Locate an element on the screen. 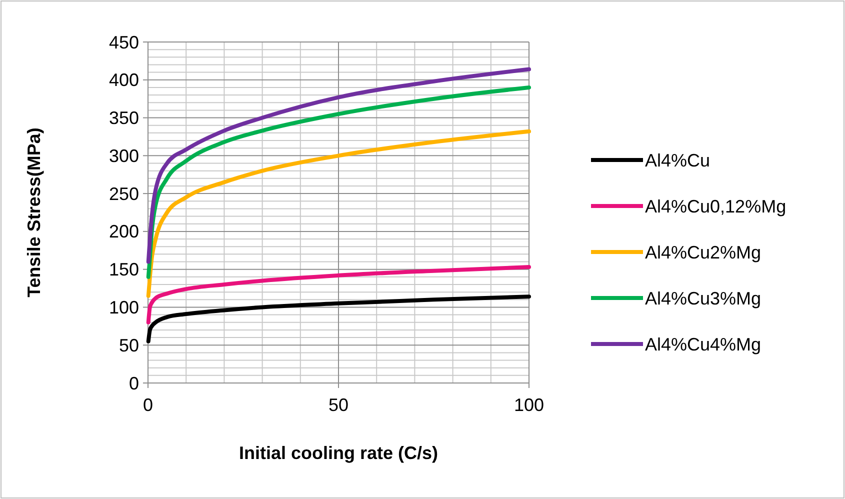  legend-label: Al4%Cu3%Mg is located at coordinates (703, 298).